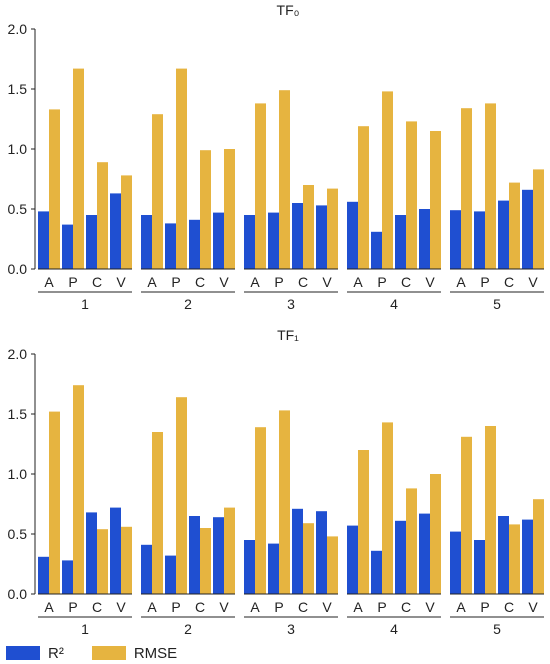 The width and height of the screenshot is (550, 664). What do you see at coordinates (229, 550) in the screenshot?
I see `bar-rmse-g2-V` at bounding box center [229, 550].